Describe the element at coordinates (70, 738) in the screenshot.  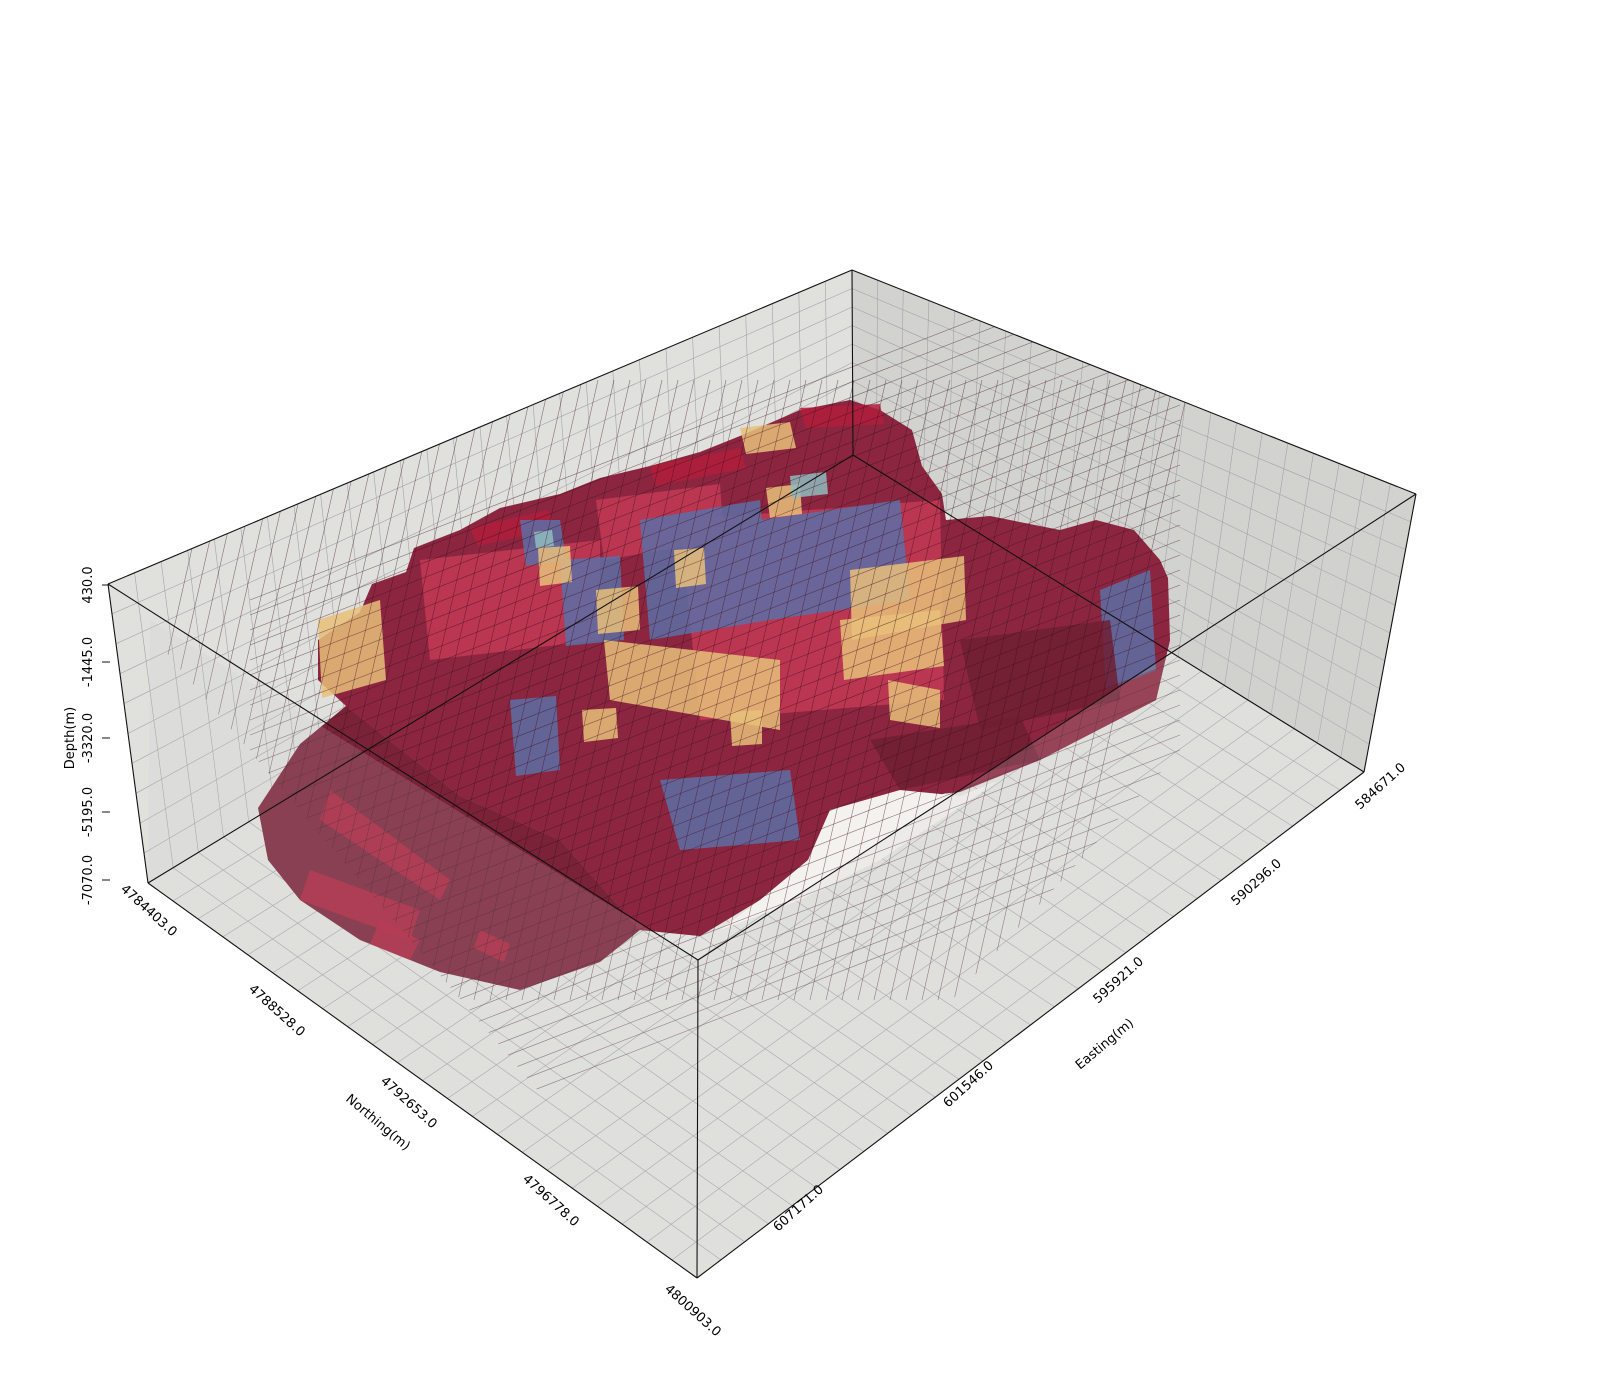
I see `depth-axis-title: Depth(m)` at that location.